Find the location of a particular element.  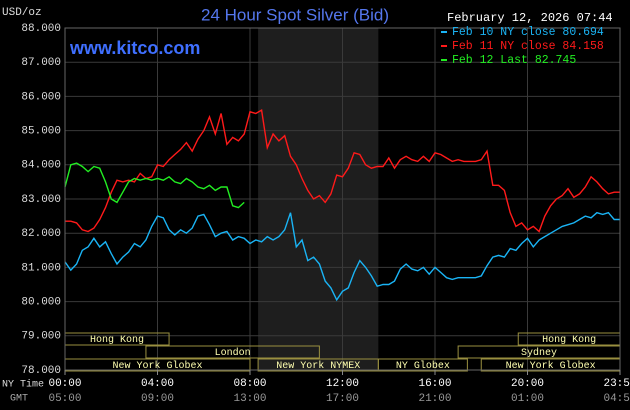

x-tick-label: 00:00 is located at coordinates (64, 384).